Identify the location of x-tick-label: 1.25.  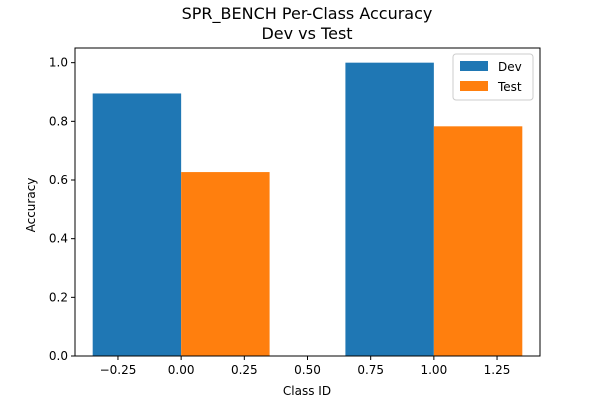
(497, 370).